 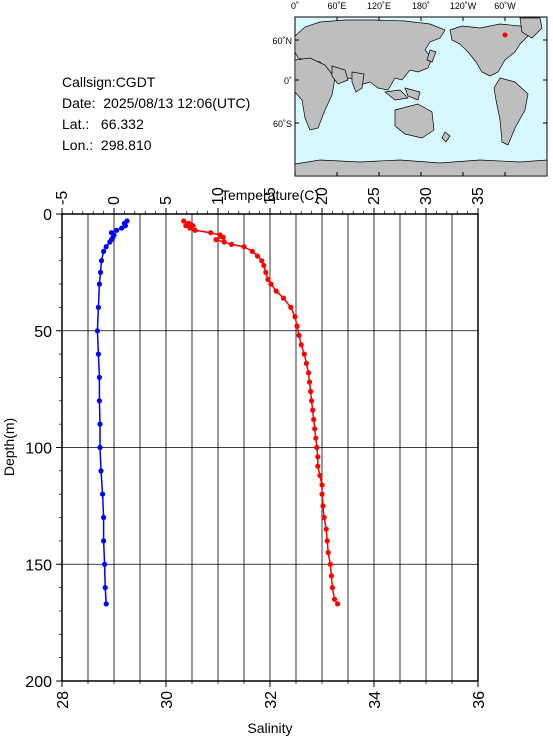 What do you see at coordinates (478, 196) in the screenshot?
I see `temperature-tick-label: 35` at bounding box center [478, 196].